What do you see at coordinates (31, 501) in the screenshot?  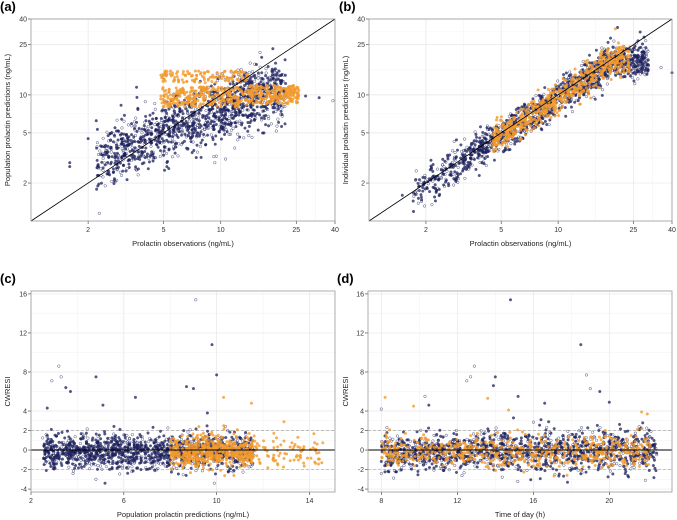 I see `x-tick-label: 2` at bounding box center [31, 501].